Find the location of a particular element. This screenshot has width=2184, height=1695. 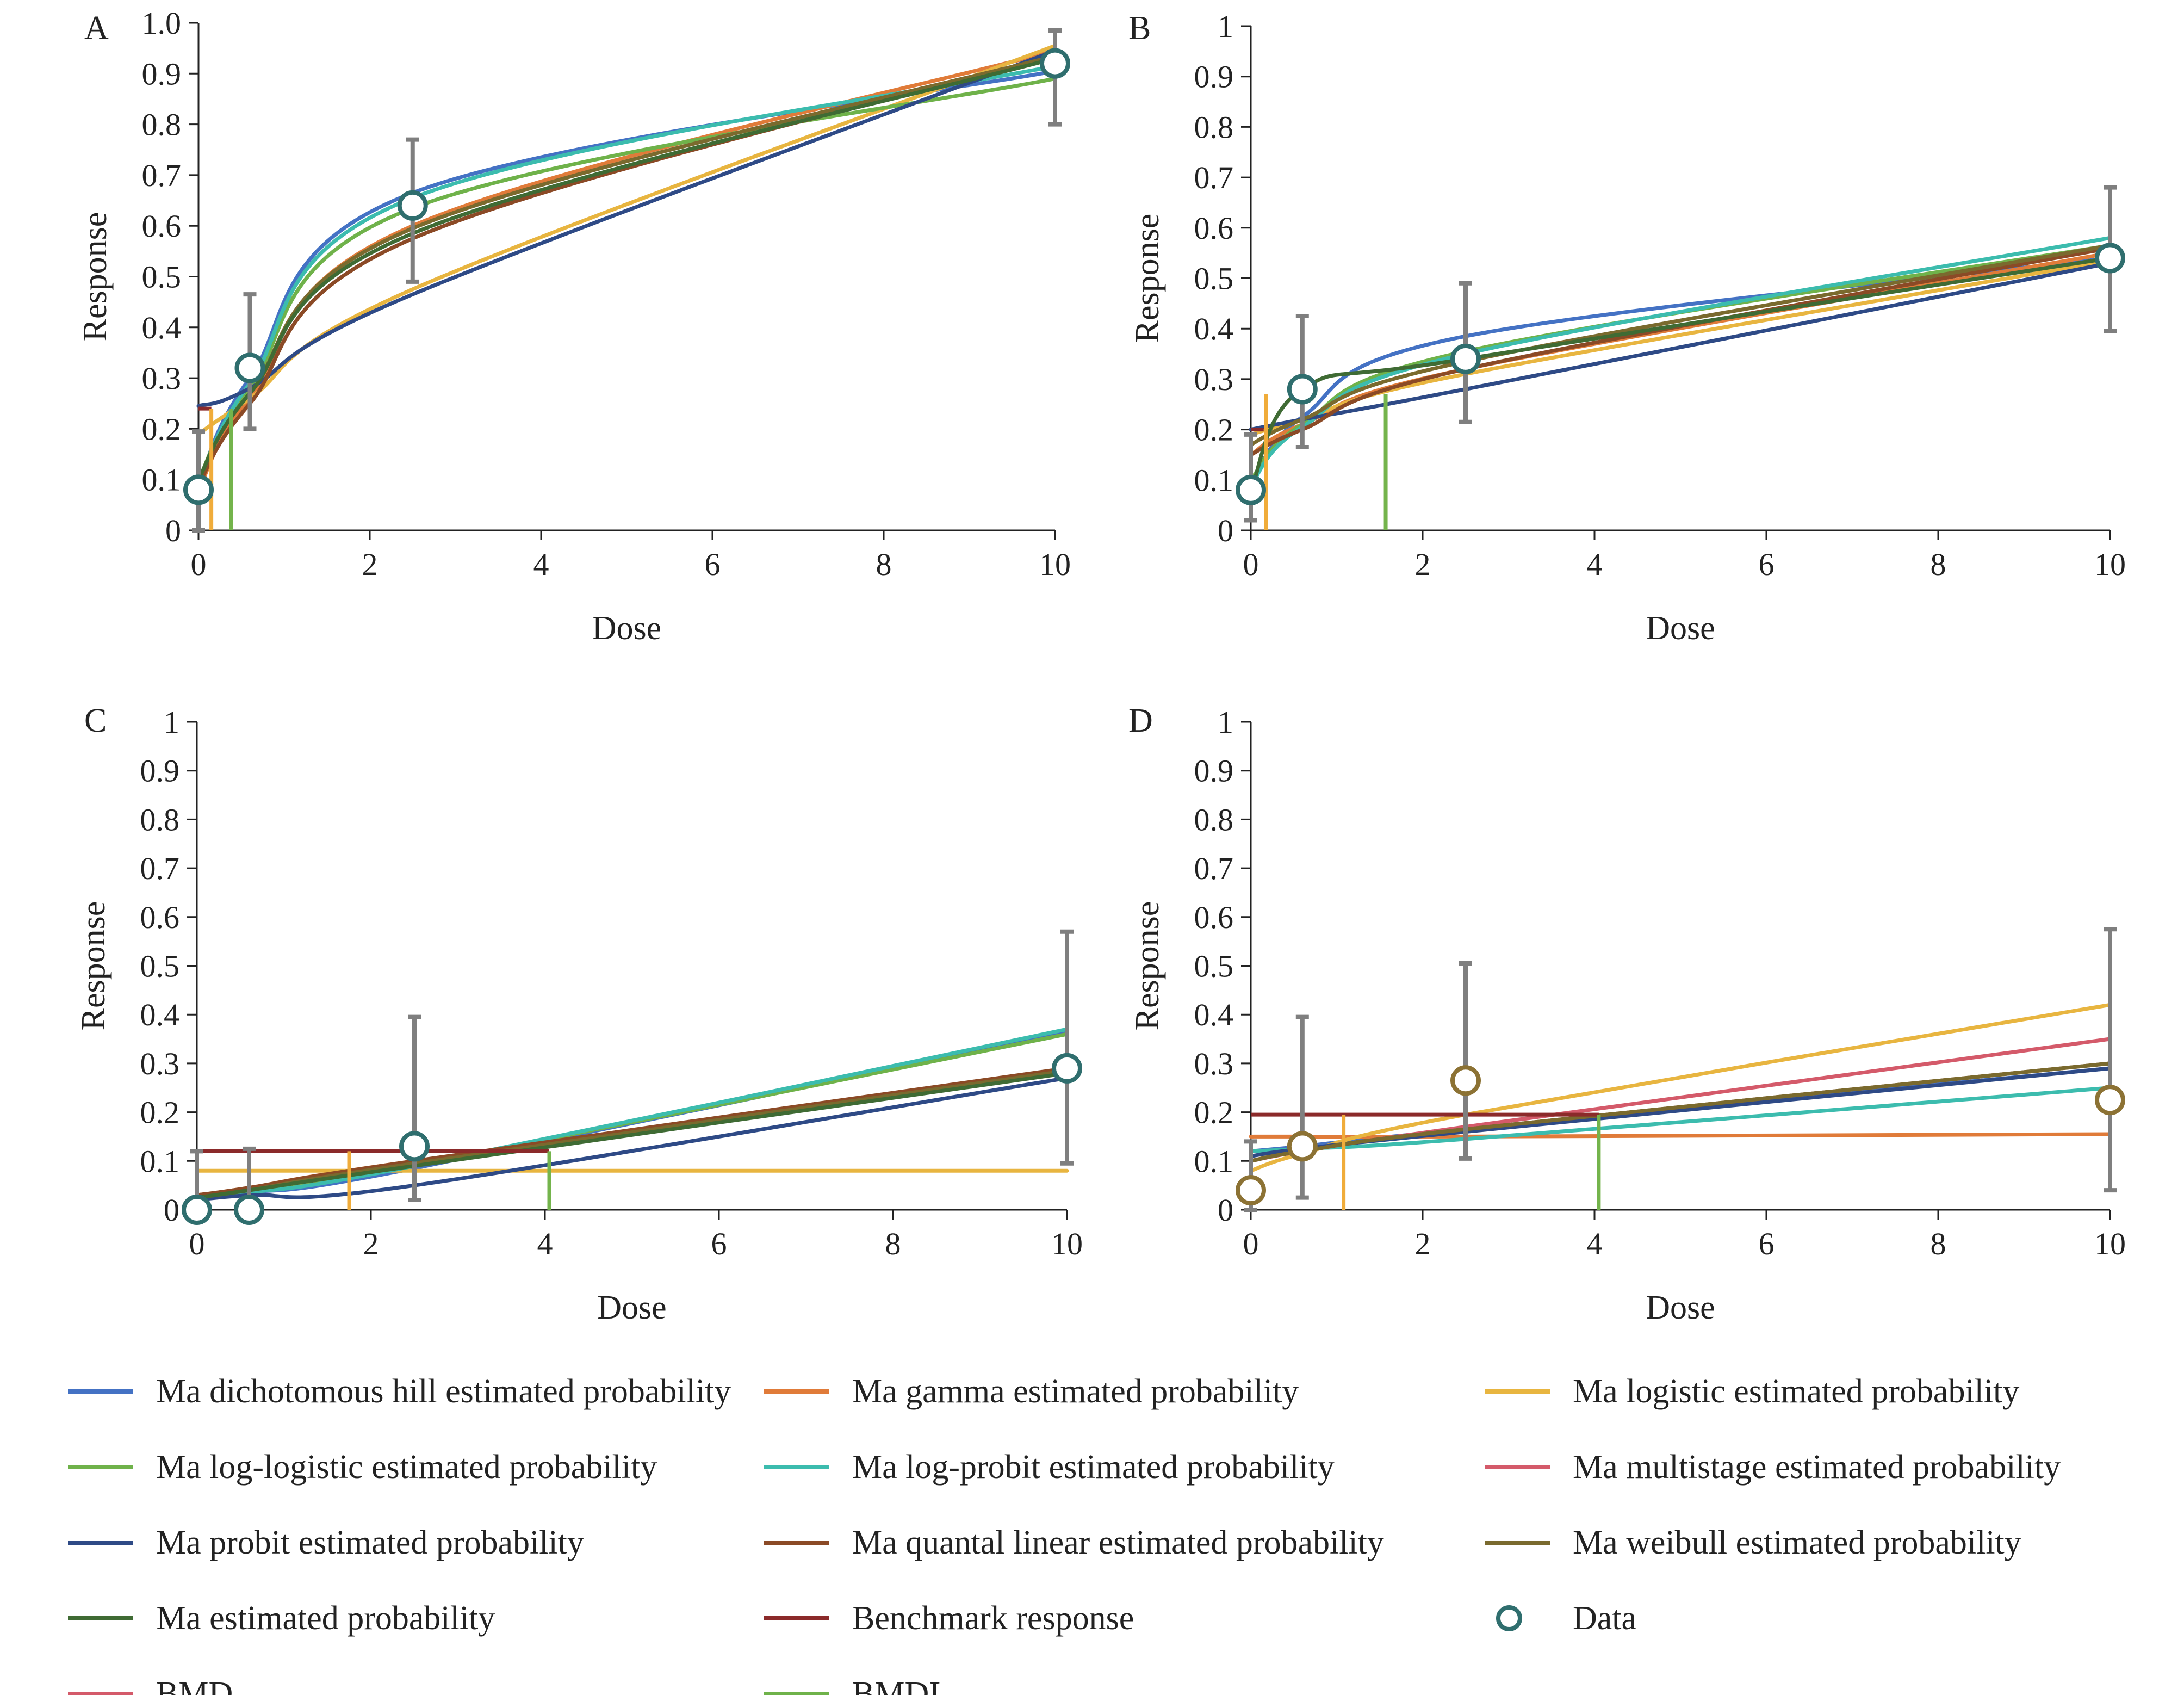

legend-item-ma-multistage-estimated-probability: Ma multistage estimated probability is located at coordinates (1773, 1468).